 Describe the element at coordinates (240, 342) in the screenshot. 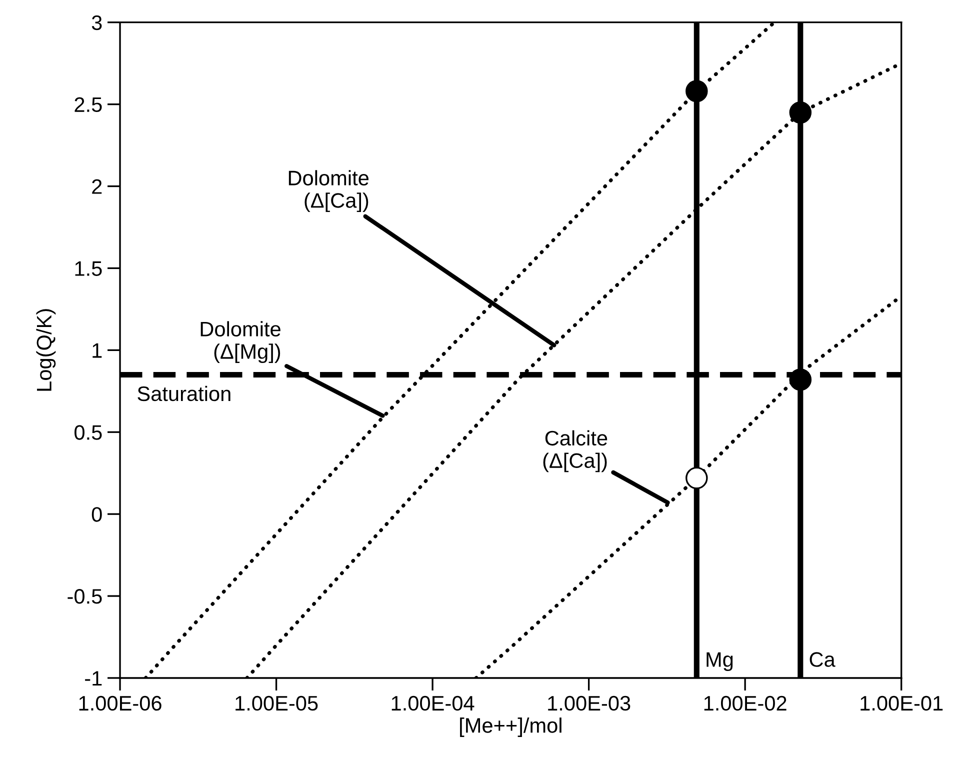

I see `annotation: Dolomite (Δ[Mg])` at that location.